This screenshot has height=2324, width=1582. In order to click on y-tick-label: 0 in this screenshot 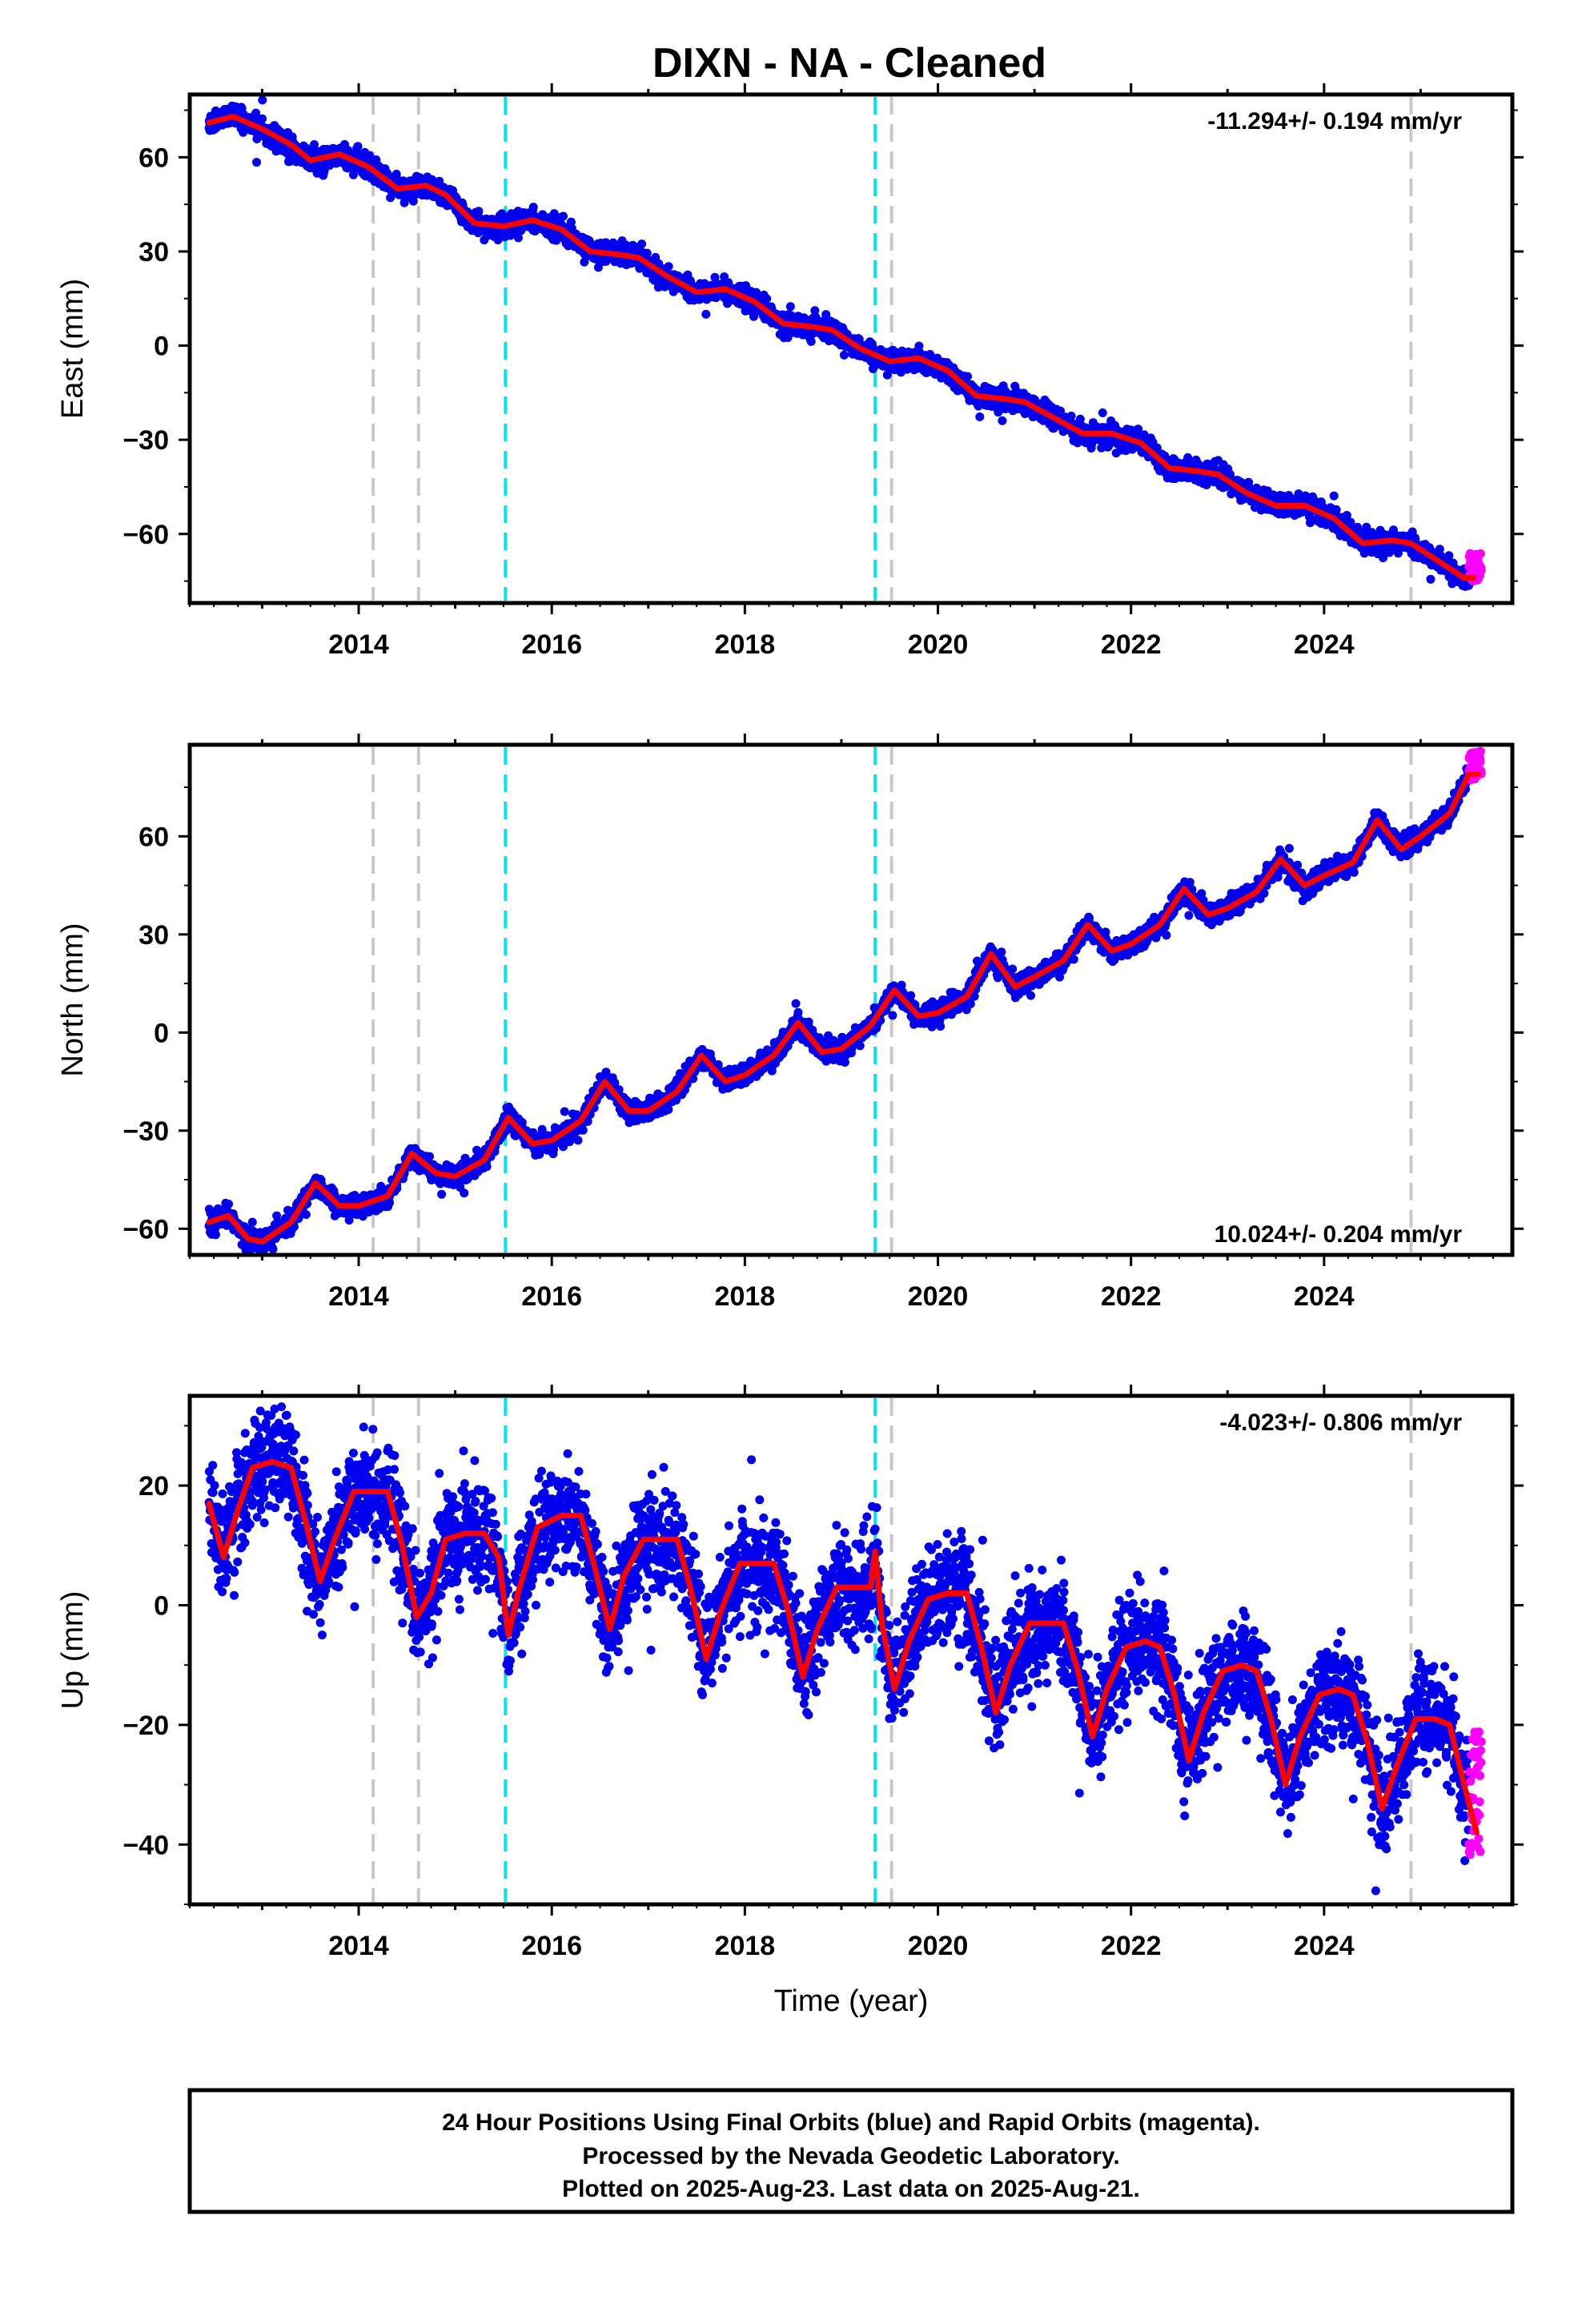, I will do `click(161, 347)`.